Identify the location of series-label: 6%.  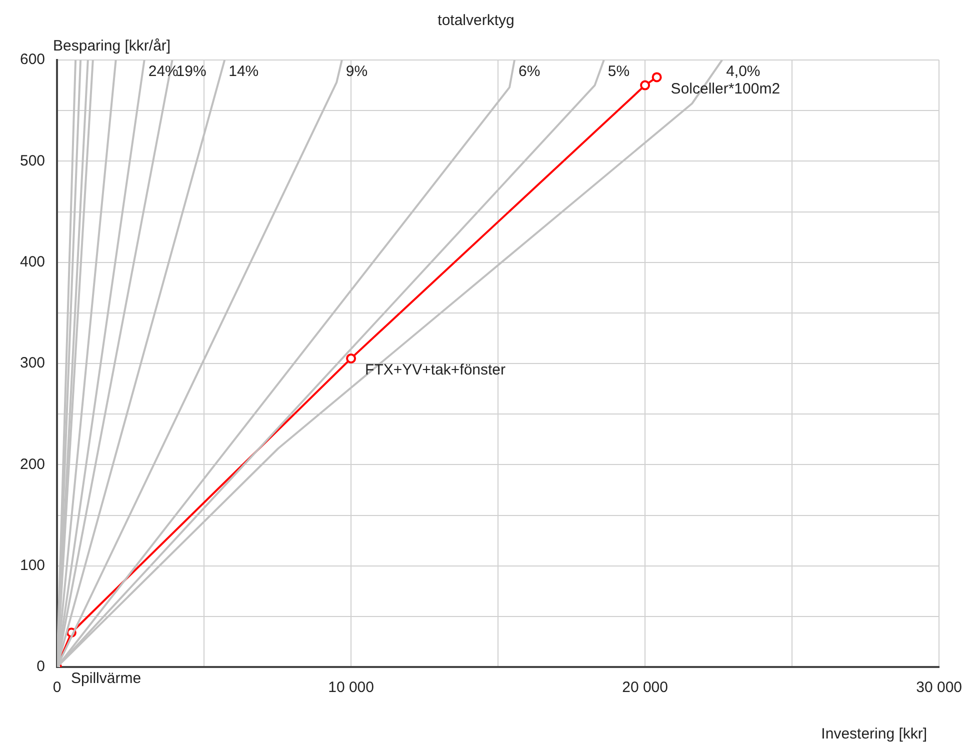
(529, 71).